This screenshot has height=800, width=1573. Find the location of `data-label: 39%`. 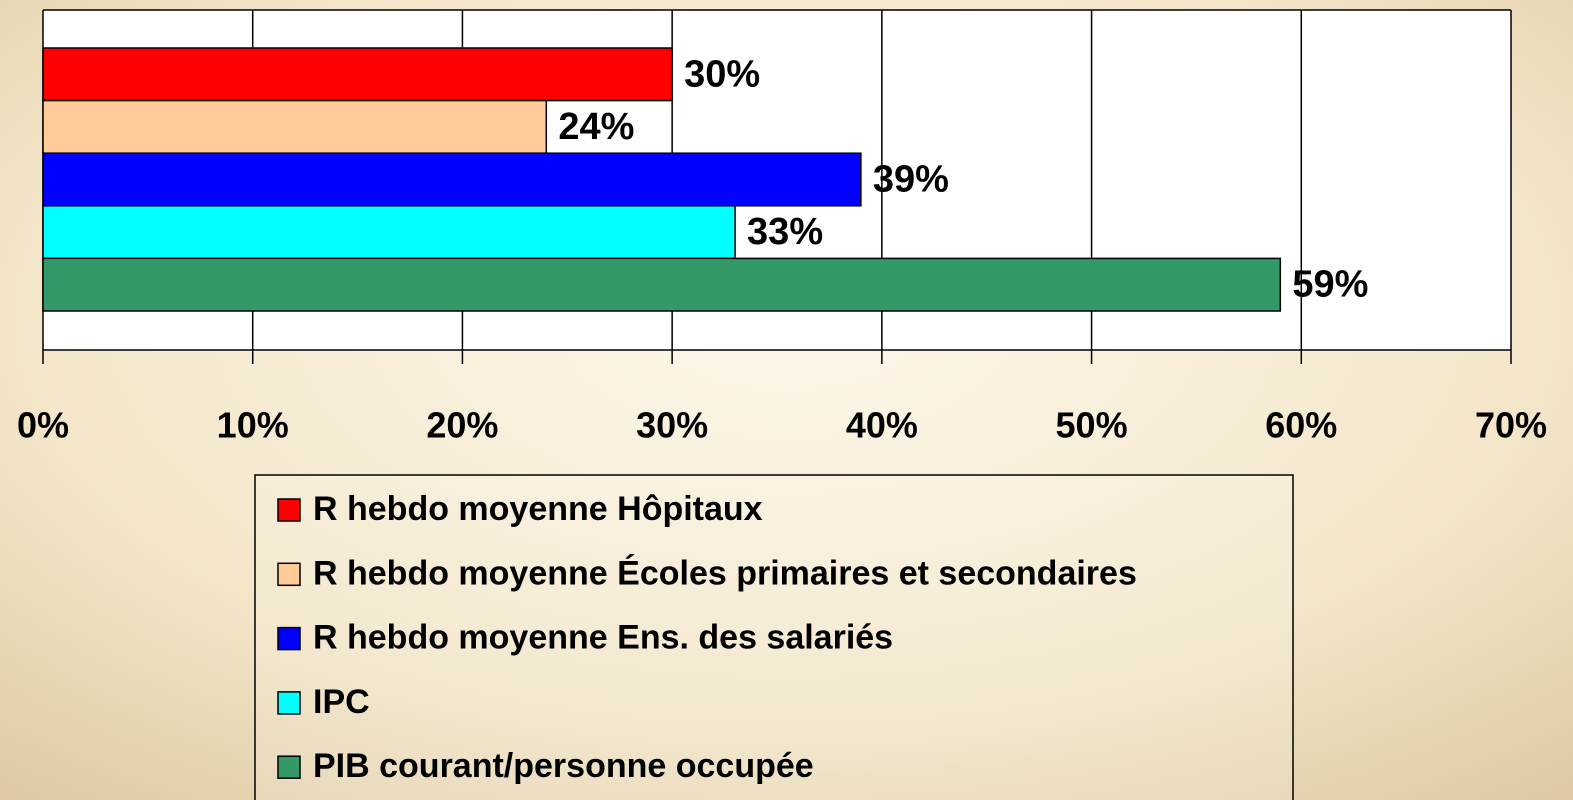

data-label: 39% is located at coordinates (911, 180).